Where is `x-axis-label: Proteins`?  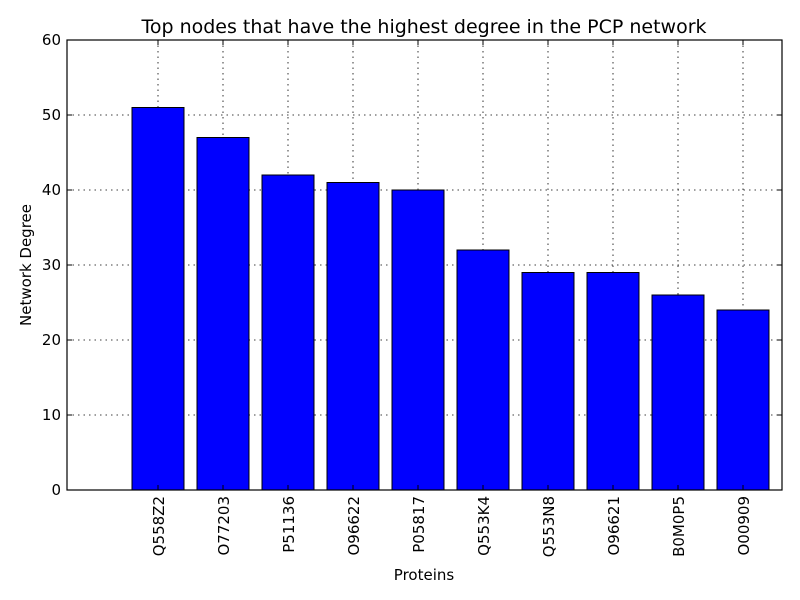 x-axis-label: Proteins is located at coordinates (424, 575).